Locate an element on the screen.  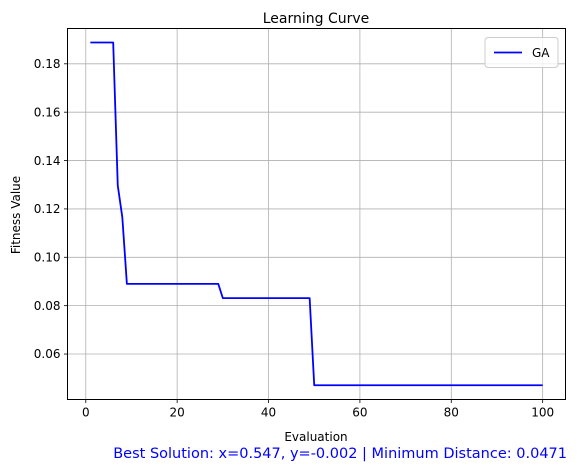
x-tick-label: 60 is located at coordinates (359, 413).